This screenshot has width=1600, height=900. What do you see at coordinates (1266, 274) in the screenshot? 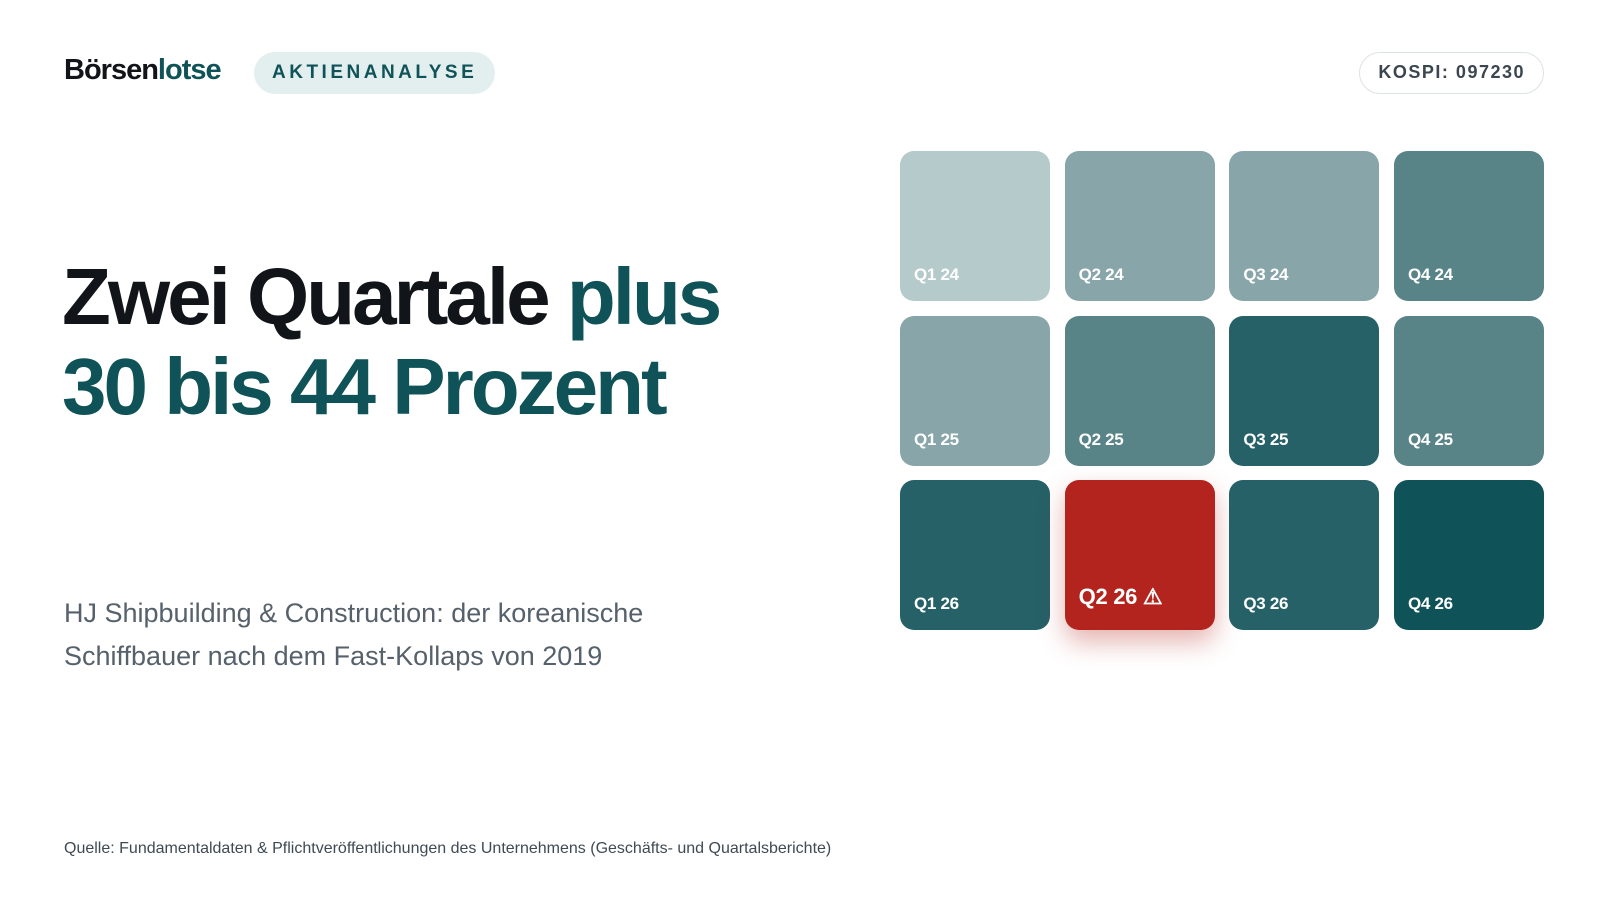
I see `quarter-tile-label: Q3 24` at bounding box center [1266, 274].